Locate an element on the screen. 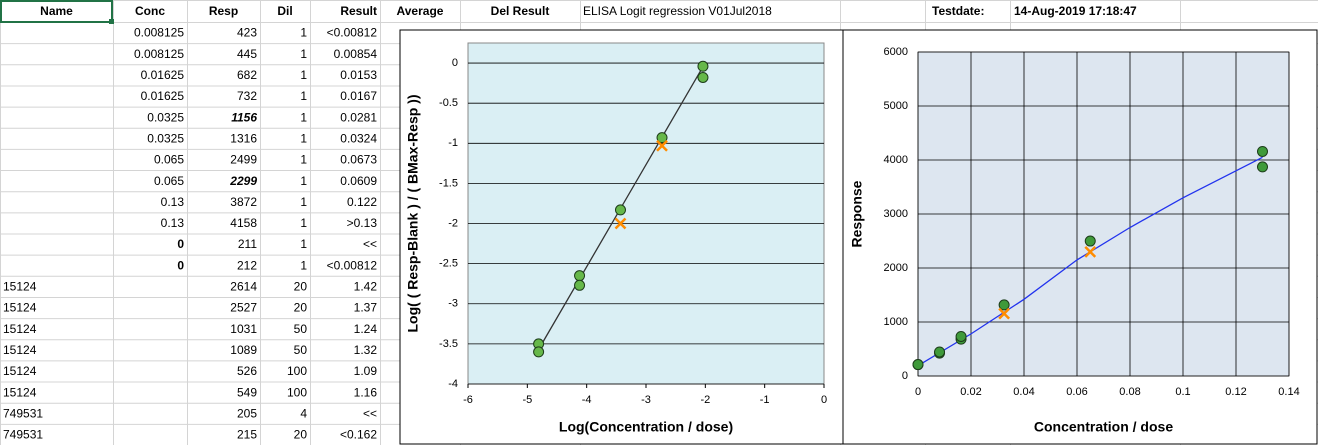 The width and height of the screenshot is (1318, 445). cell: 0.0167 is located at coordinates (358, 96).